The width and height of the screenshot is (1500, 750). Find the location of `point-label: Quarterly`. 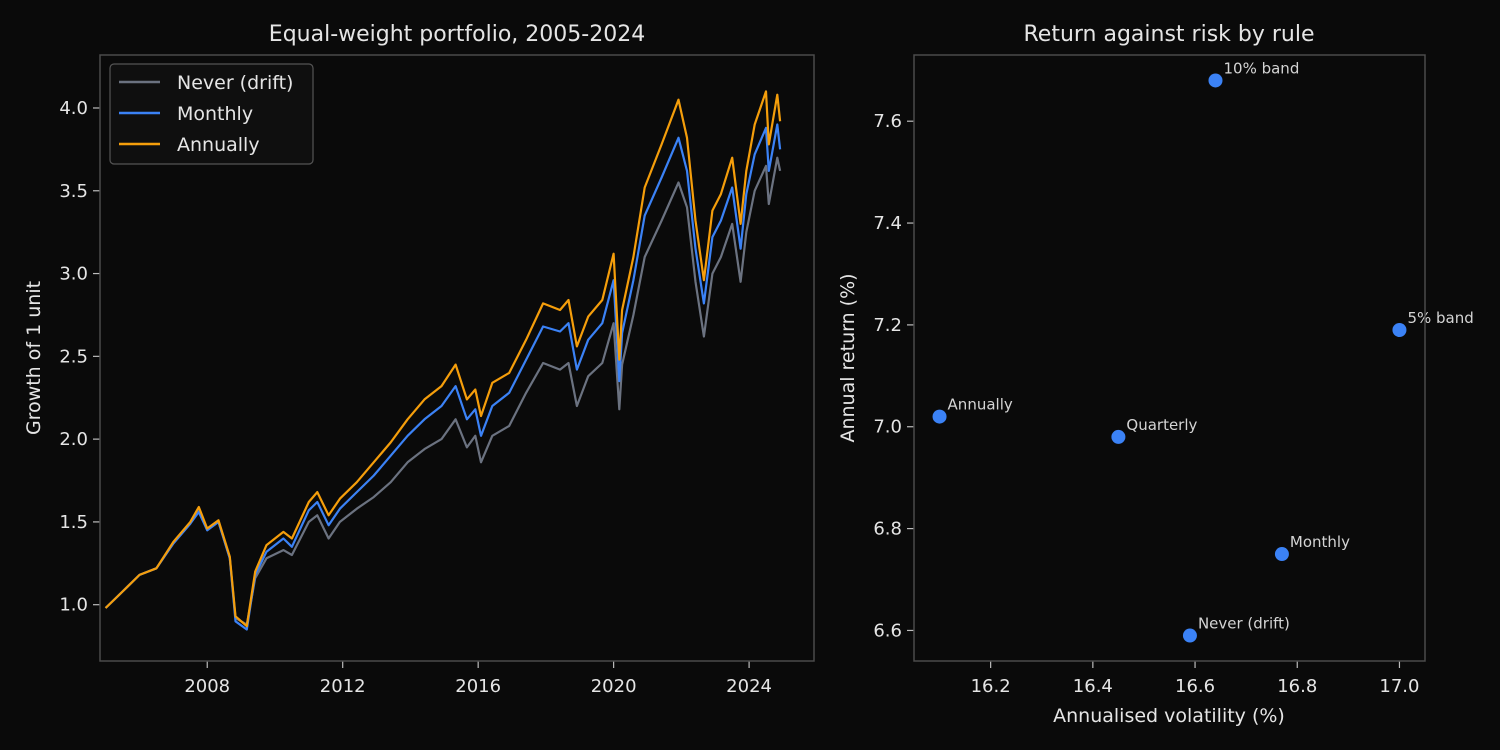

point-label: Quarterly is located at coordinates (1161, 425).